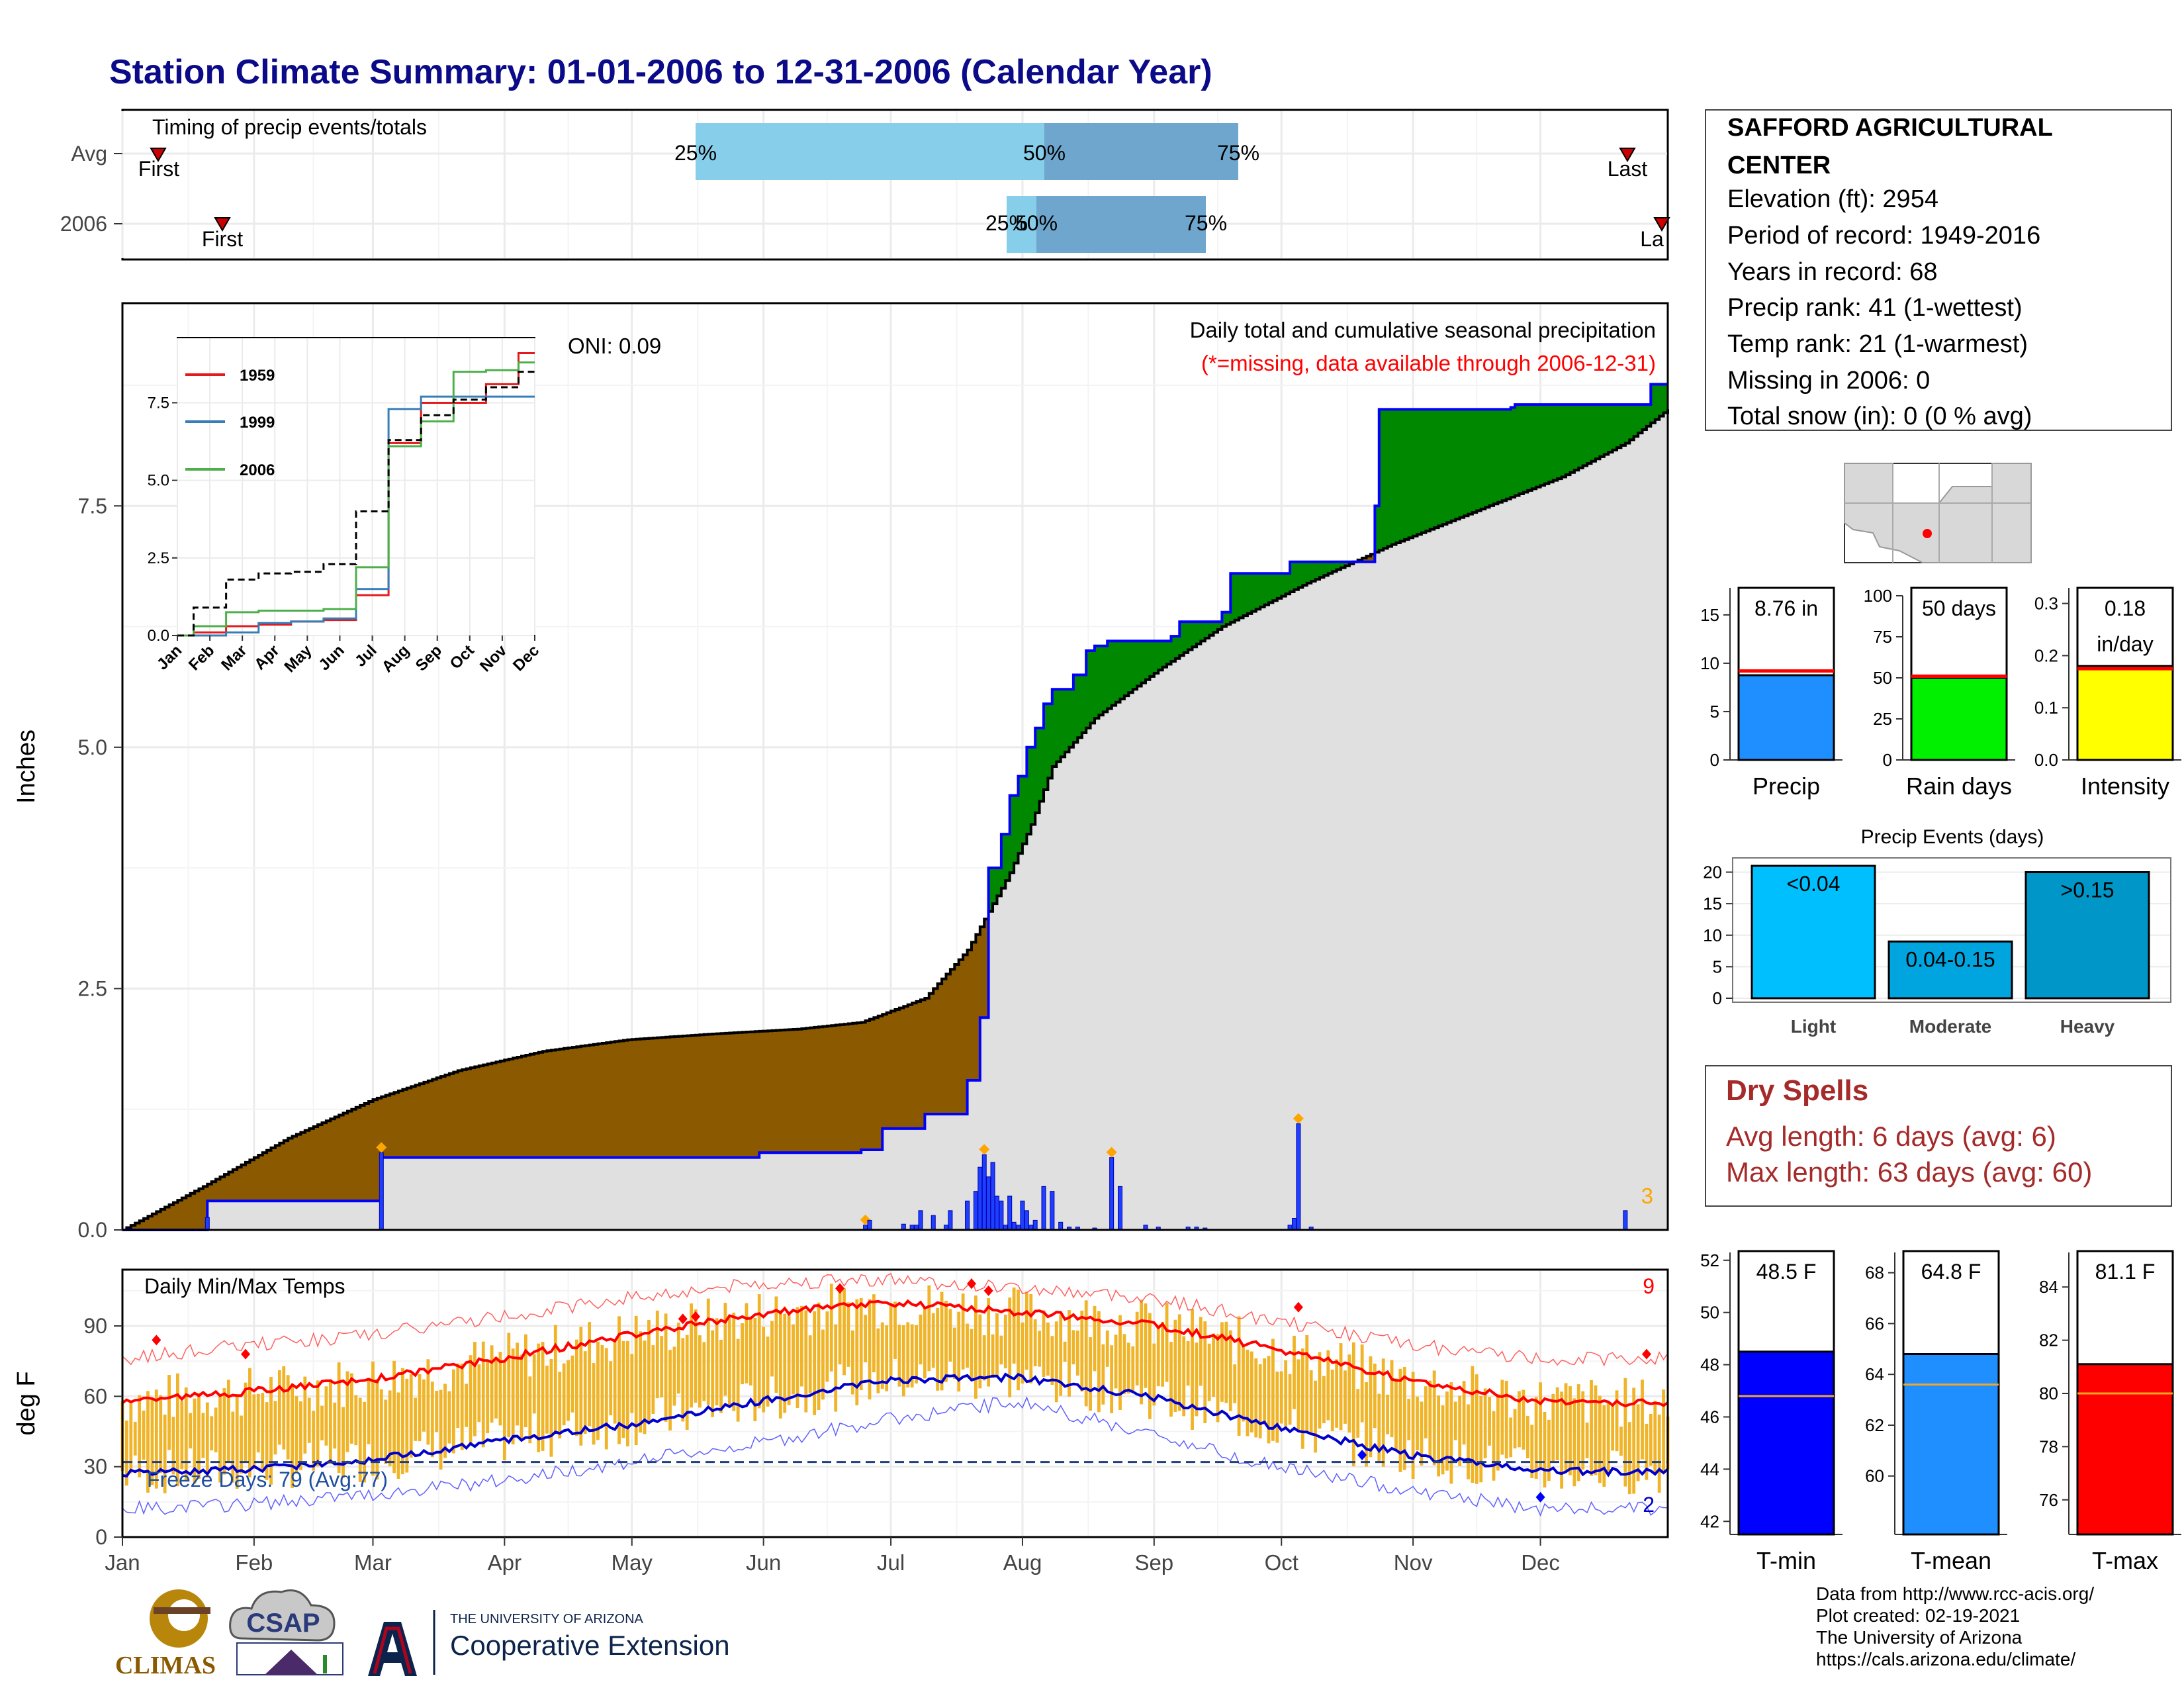 The height and width of the screenshot is (1688, 2184). I want to click on y2006-p50-label: 50%, so click(1036, 223).